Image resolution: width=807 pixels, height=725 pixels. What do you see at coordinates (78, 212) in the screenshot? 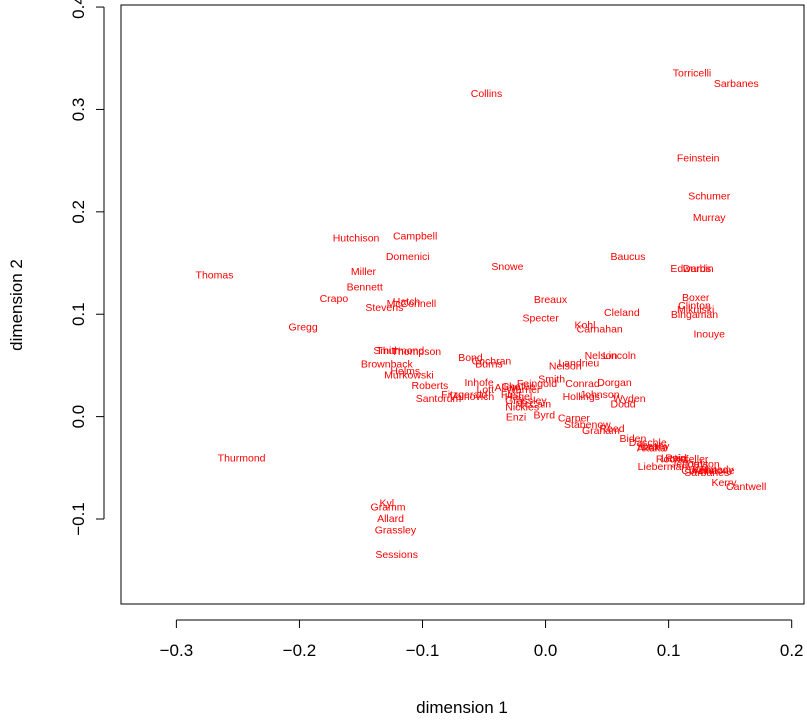
I see `y-tick-label: 0.2` at bounding box center [78, 212].